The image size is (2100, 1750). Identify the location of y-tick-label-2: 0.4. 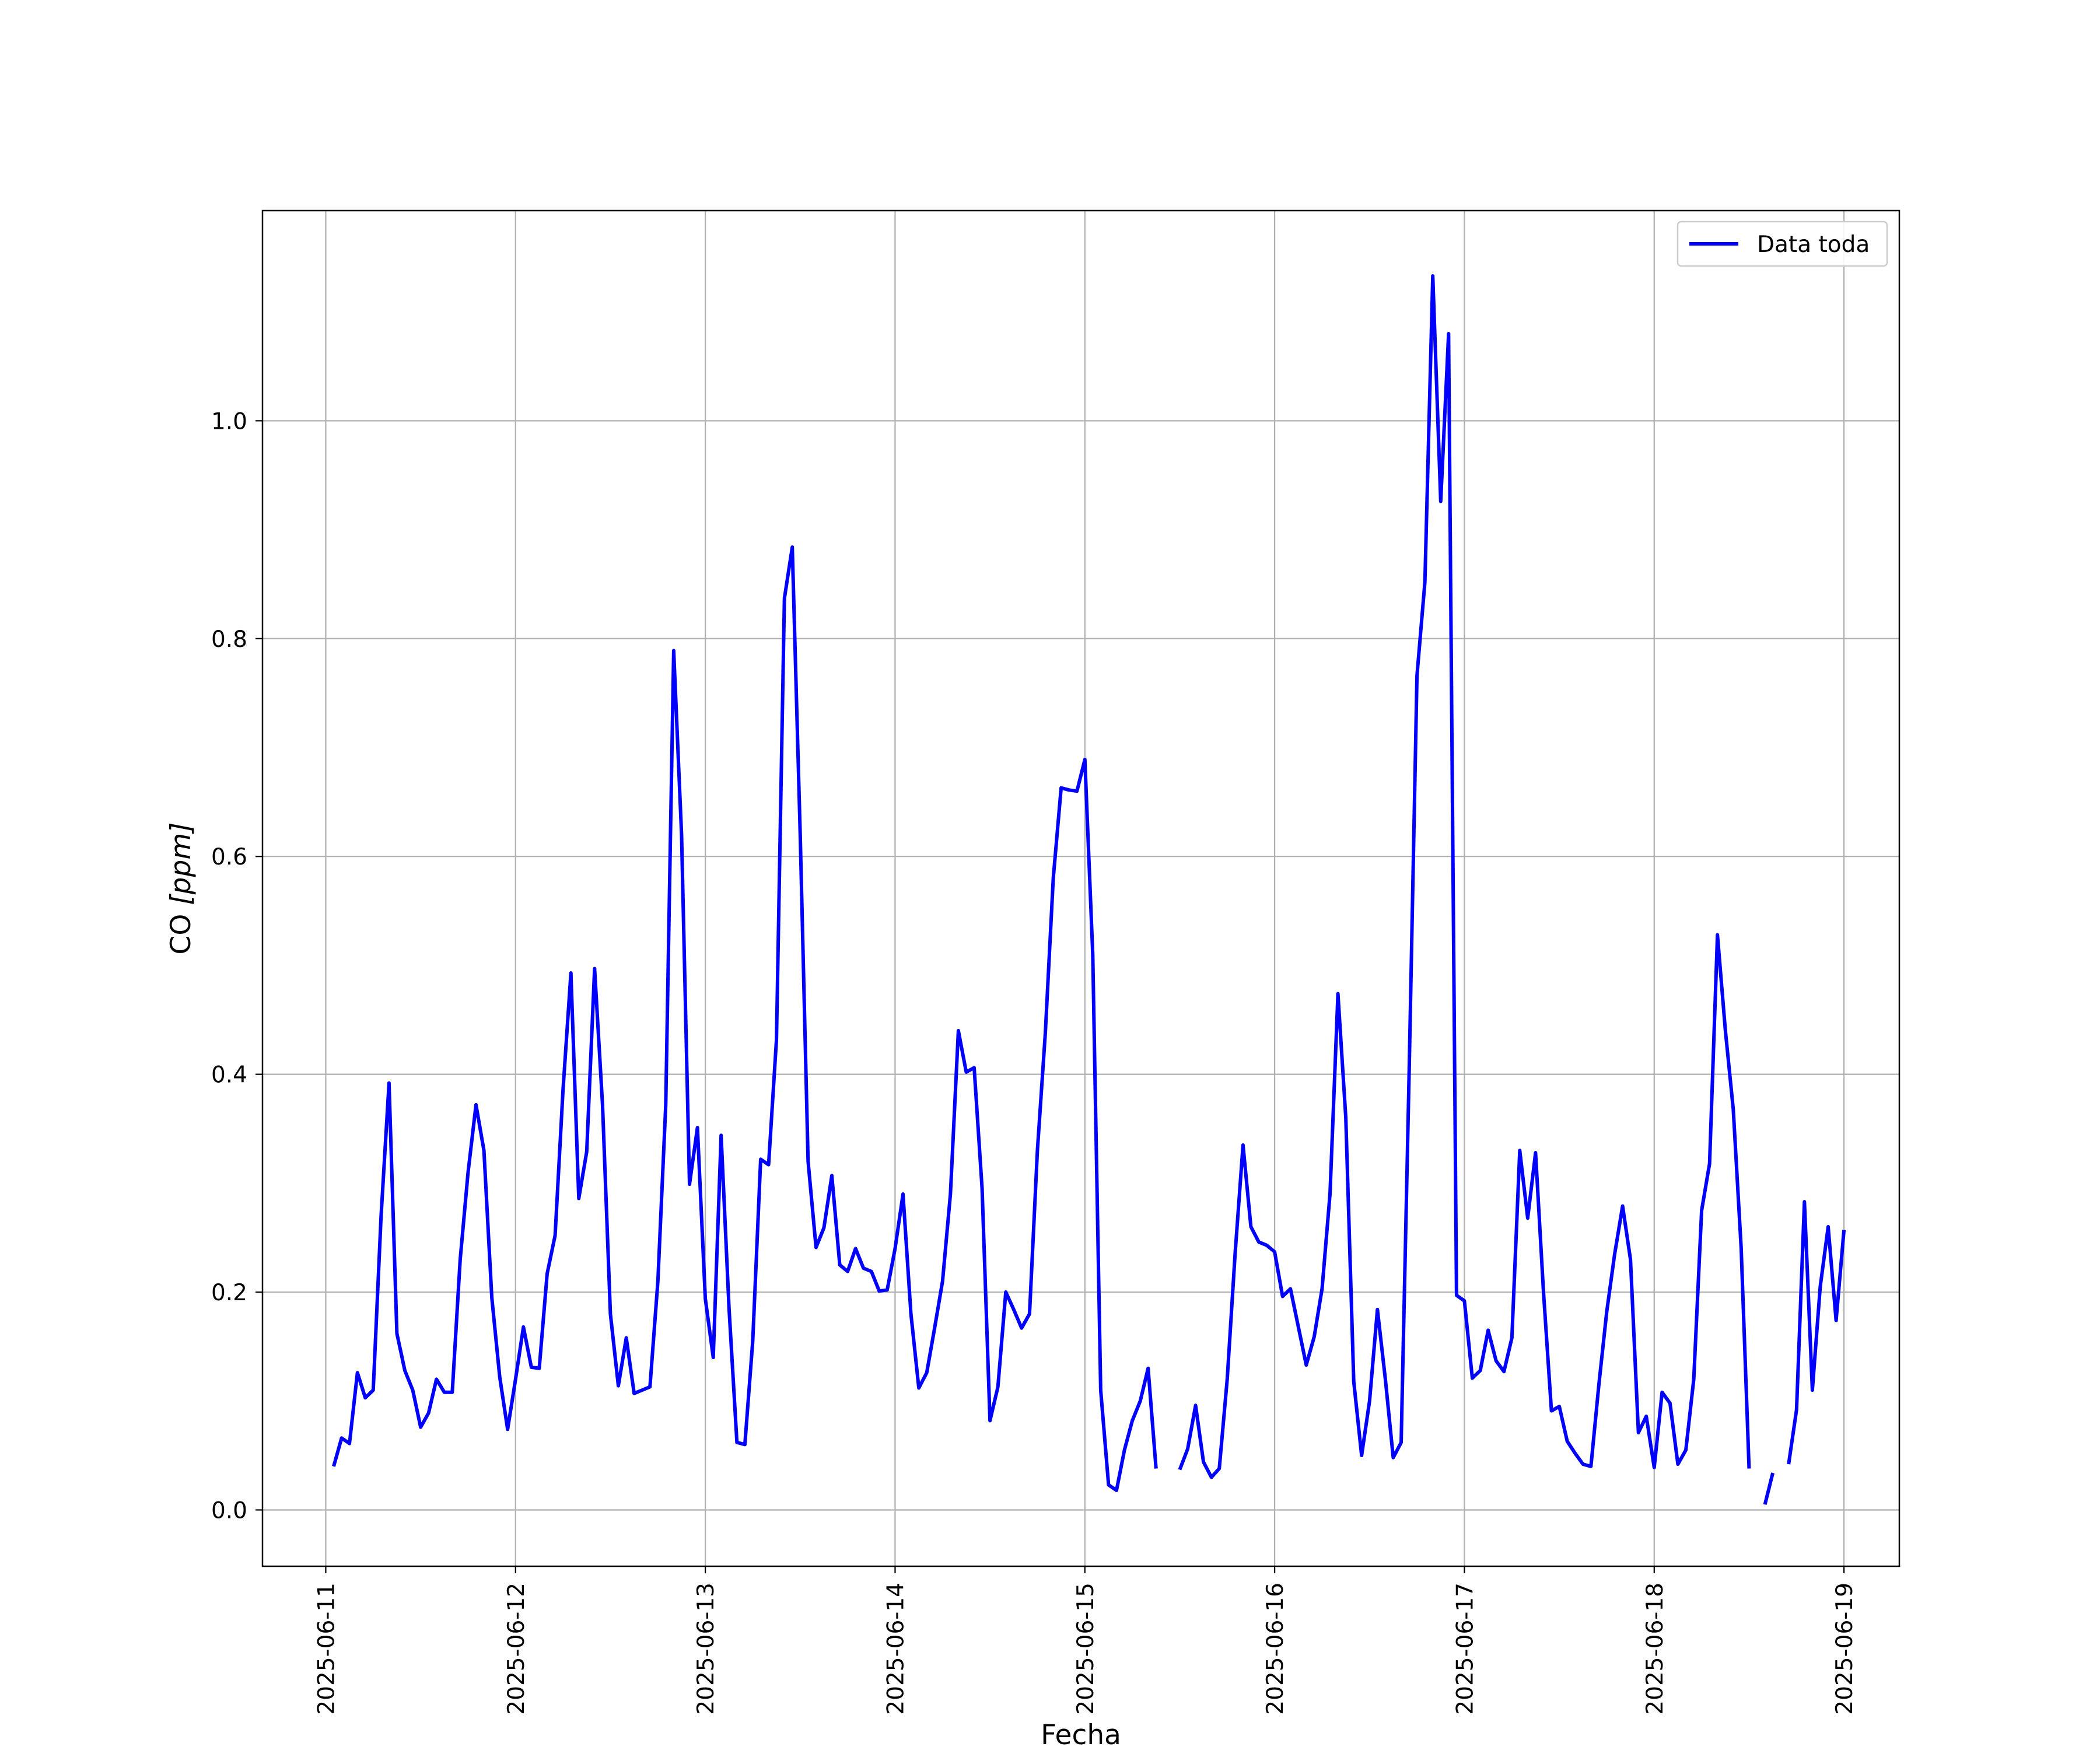
(229, 1075).